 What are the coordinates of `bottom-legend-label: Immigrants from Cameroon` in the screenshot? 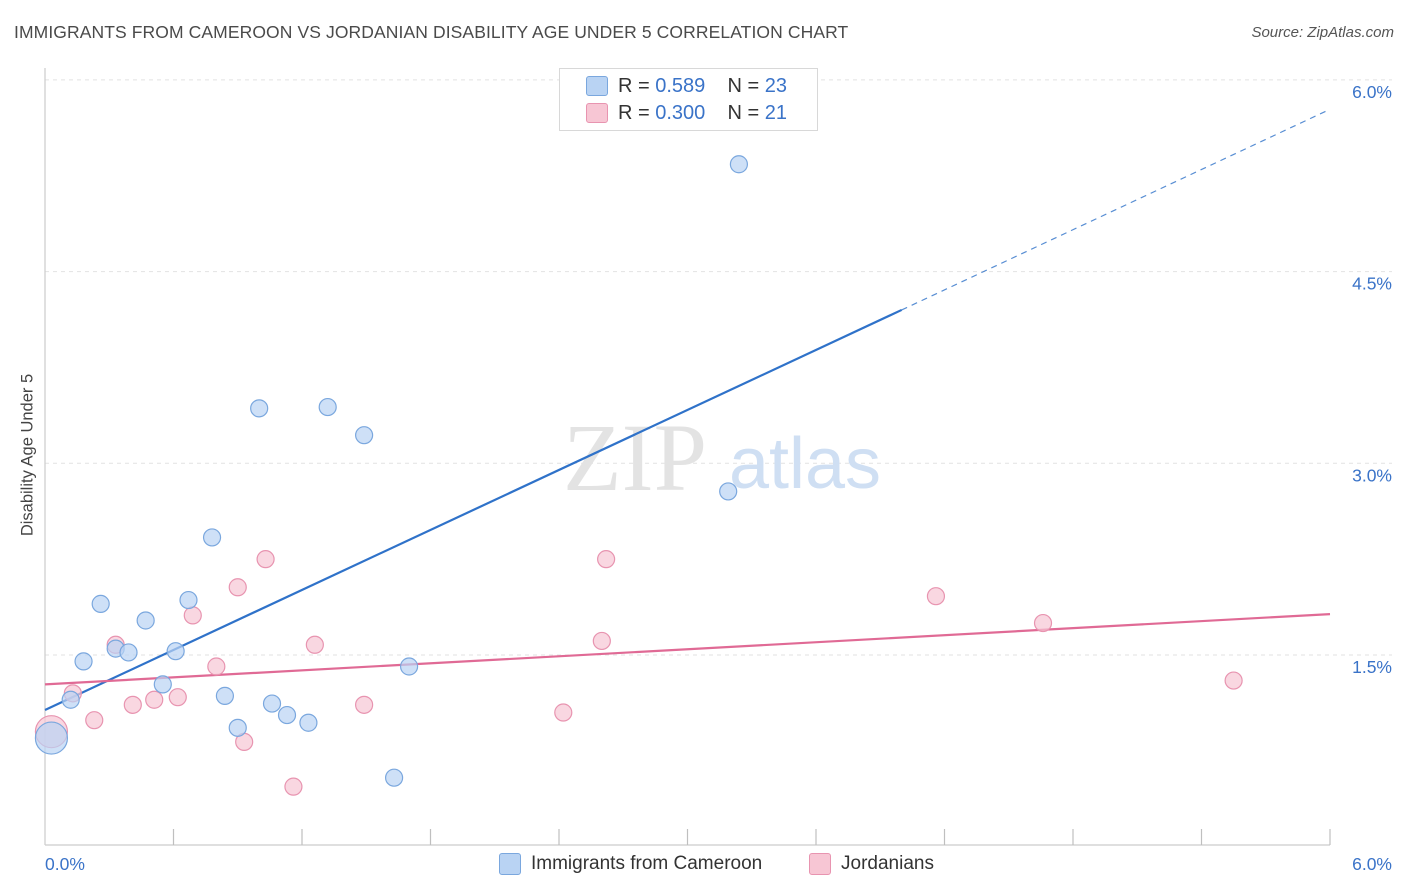 It's located at (647, 863).